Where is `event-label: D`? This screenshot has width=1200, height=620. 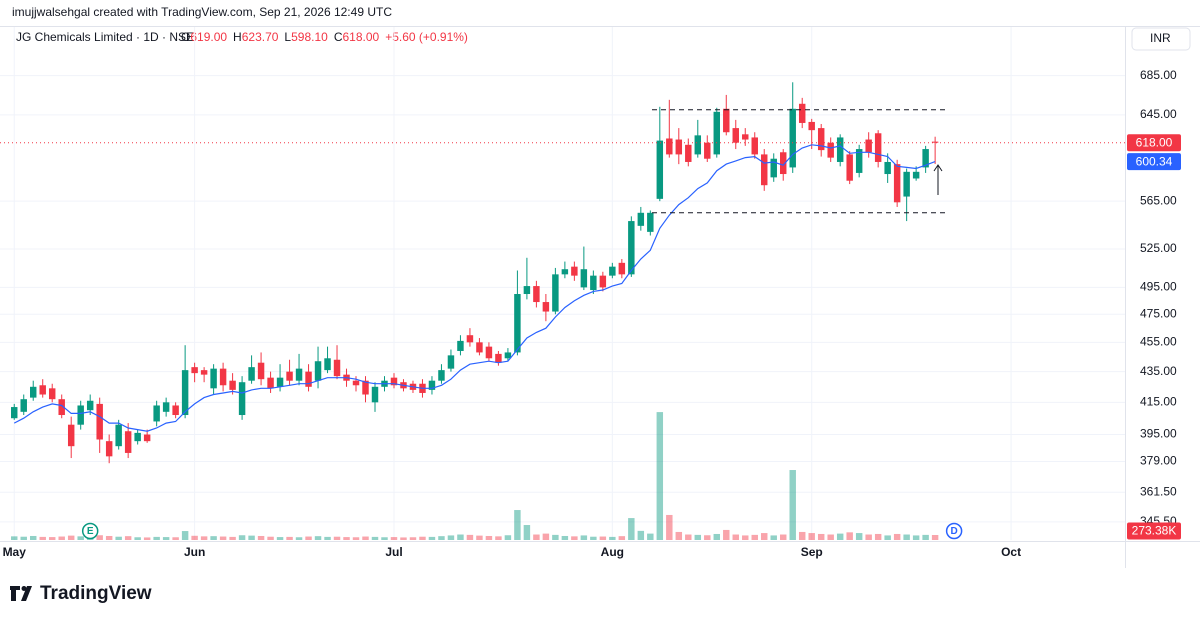 event-label: D is located at coordinates (953, 531).